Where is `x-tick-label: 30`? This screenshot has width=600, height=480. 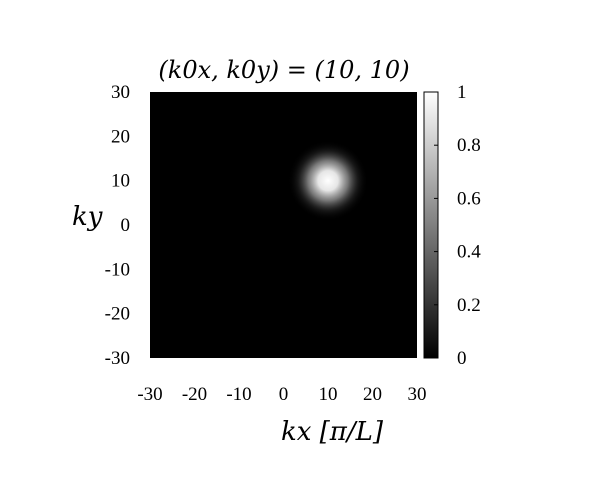
x-tick-label: 30 is located at coordinates (417, 394).